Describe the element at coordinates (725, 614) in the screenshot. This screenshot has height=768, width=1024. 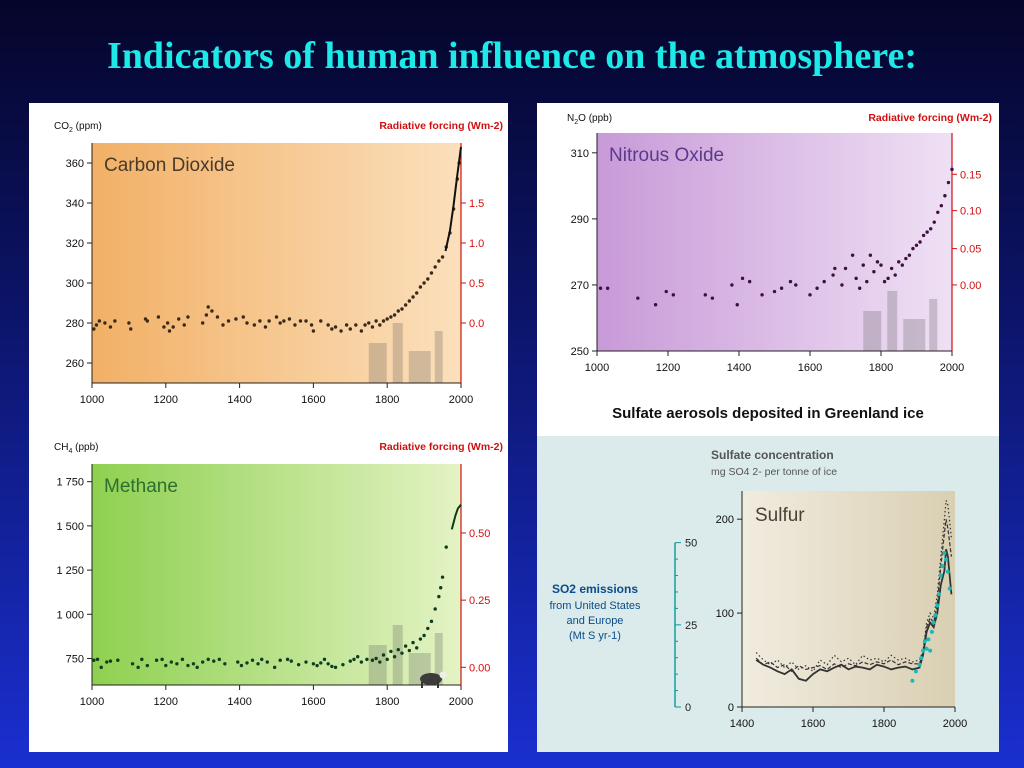
I see `sulfur-y-tick-label: 100` at that location.